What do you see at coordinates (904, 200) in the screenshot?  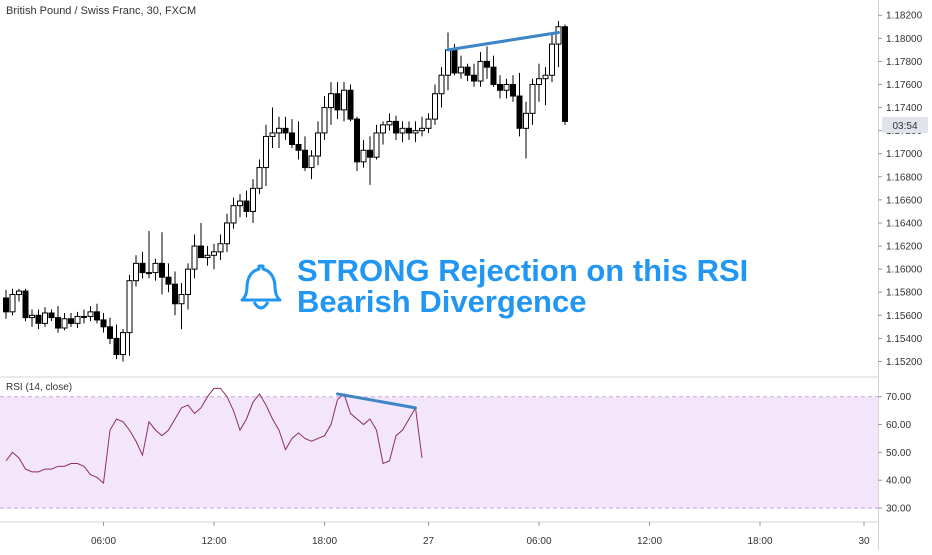 I see `price-tick-label: 1.16600` at bounding box center [904, 200].